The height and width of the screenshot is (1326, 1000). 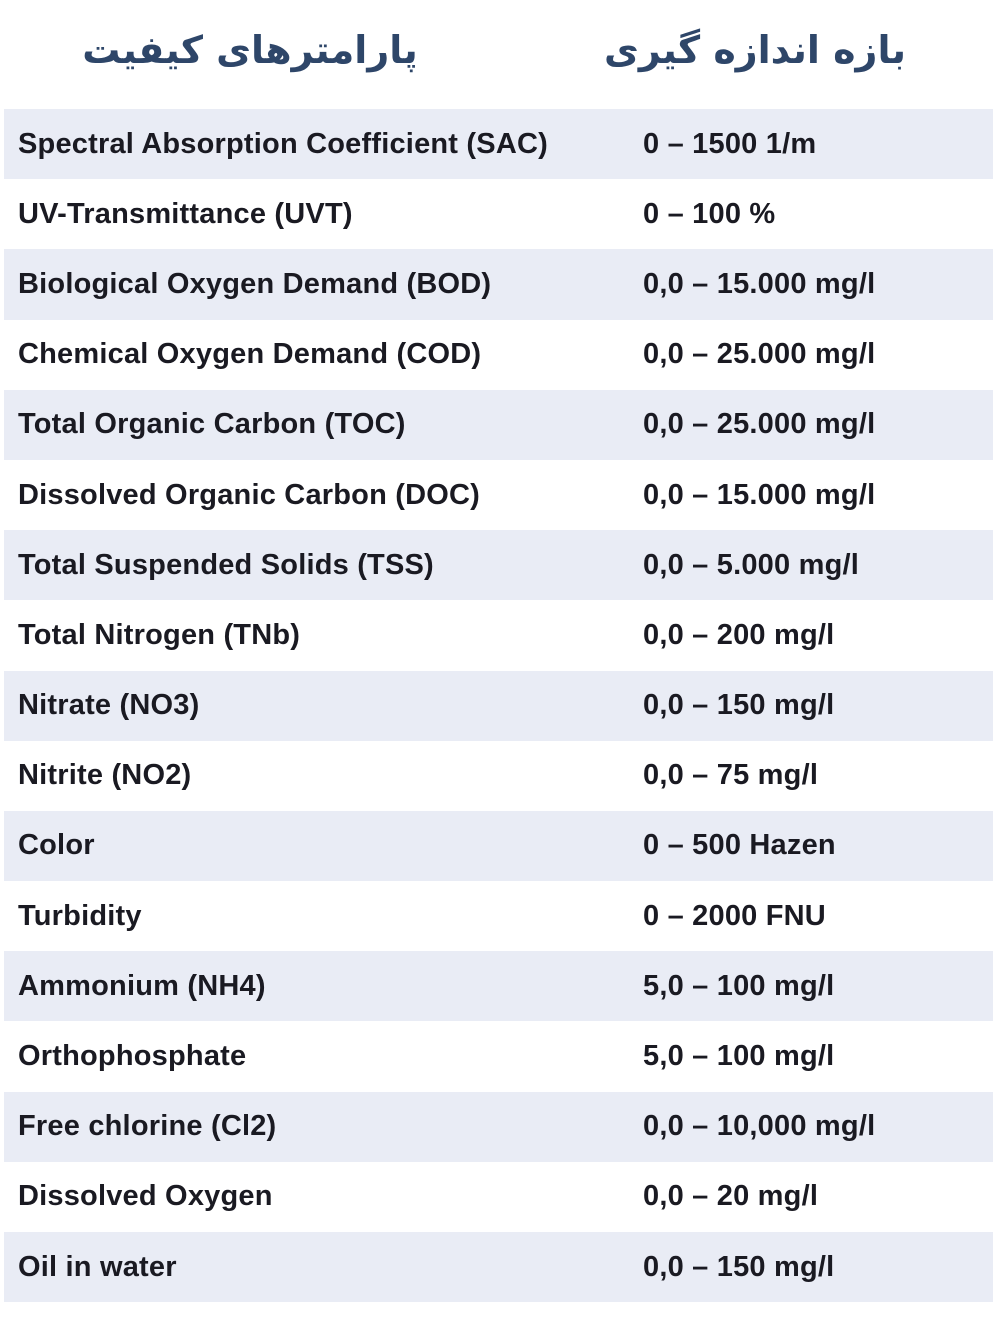 What do you see at coordinates (250, 50) in the screenshot?
I see `column-header-quality-parameters: پارامترهای کیفیت` at bounding box center [250, 50].